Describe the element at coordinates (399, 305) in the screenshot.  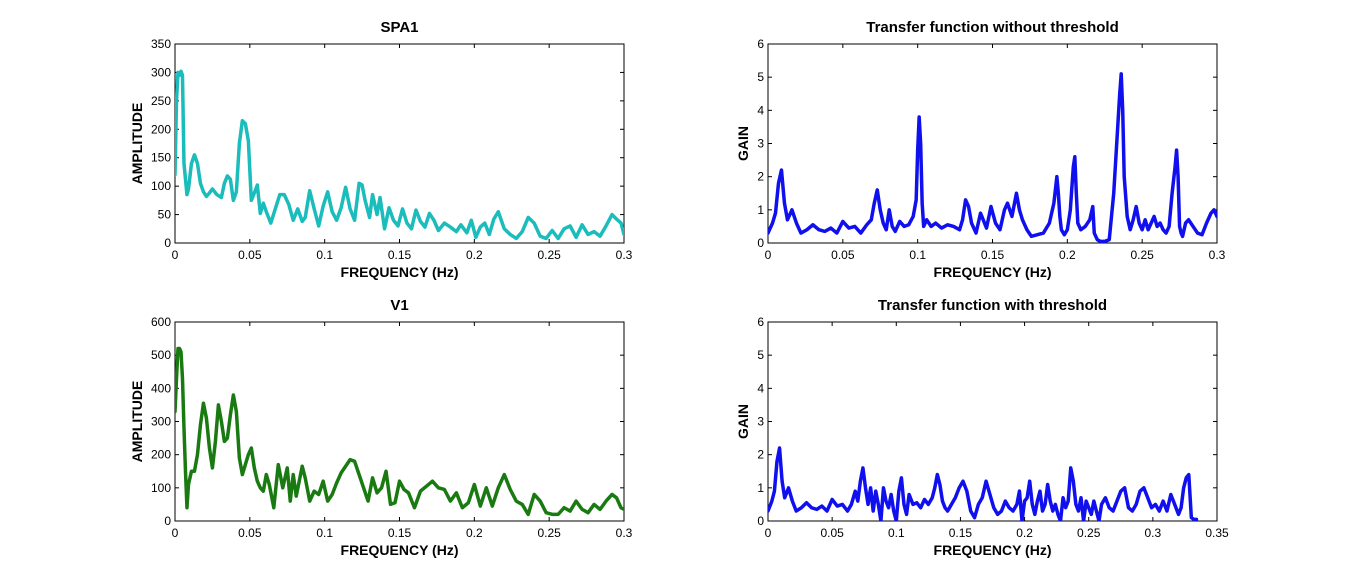
I see `chart-title: V1` at that location.